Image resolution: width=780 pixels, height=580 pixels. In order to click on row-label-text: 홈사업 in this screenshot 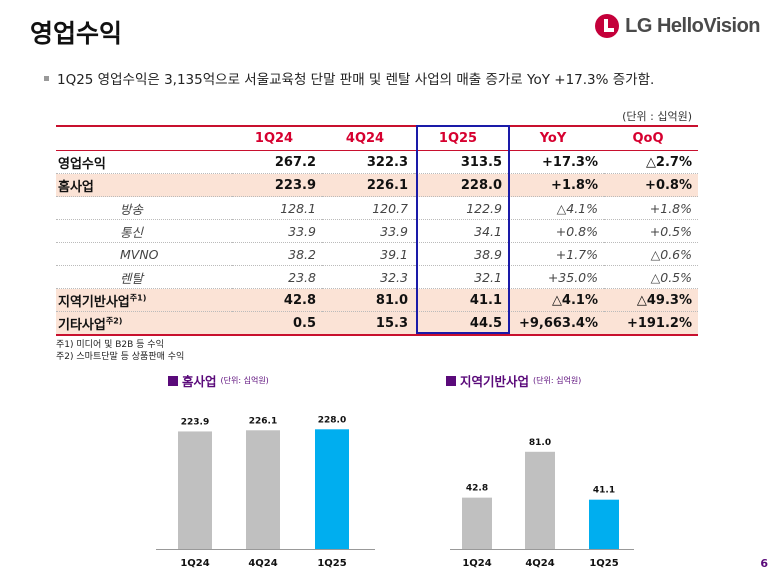, I will do `click(76, 187)`.